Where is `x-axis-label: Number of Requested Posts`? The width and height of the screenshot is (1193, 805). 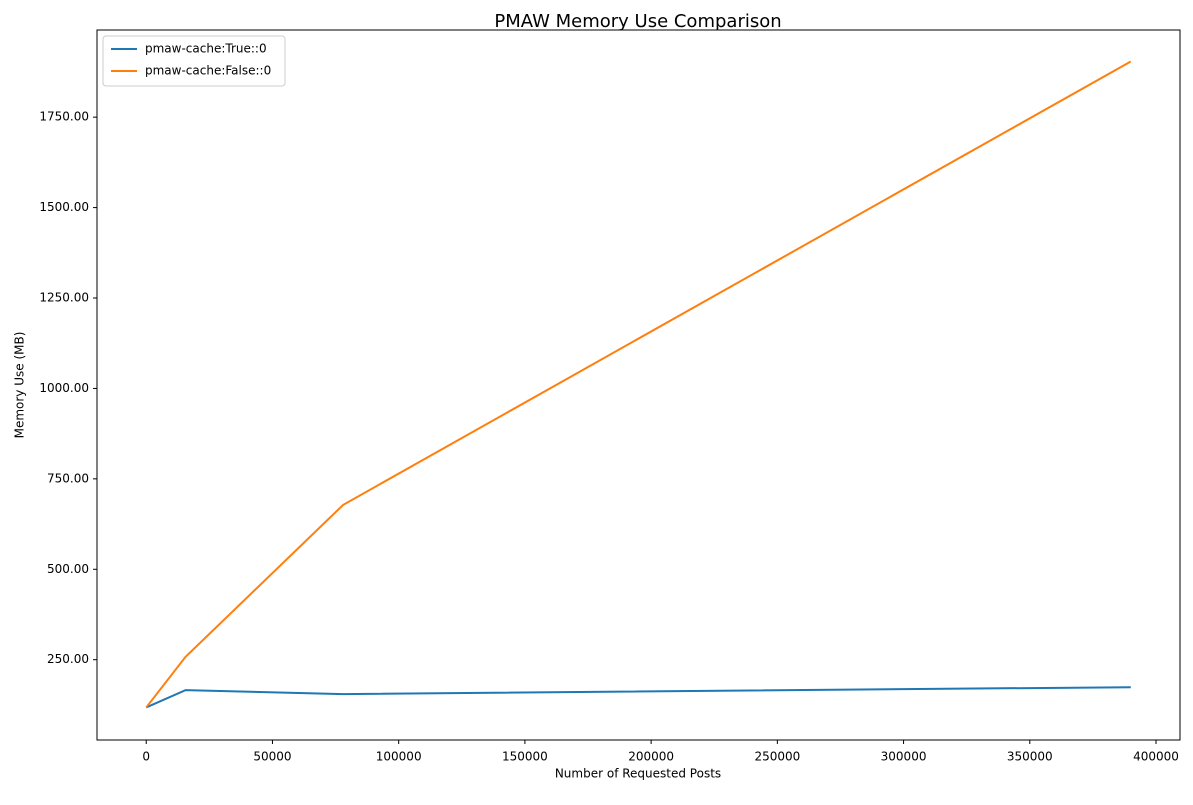 x-axis-label: Number of Requested Posts is located at coordinates (638, 774).